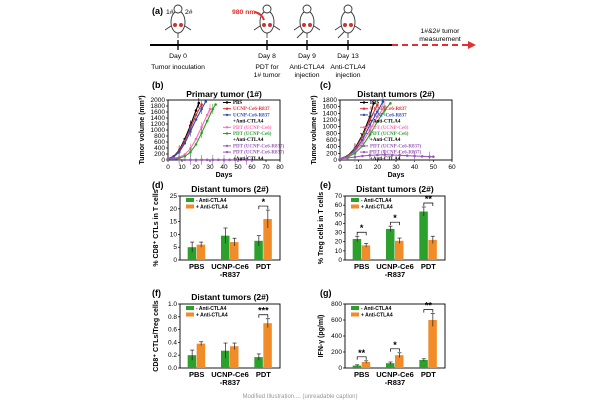  What do you see at coordinates (267, 31) in the screenshot?
I see `mouse-limbs` at bounding box center [267, 31].